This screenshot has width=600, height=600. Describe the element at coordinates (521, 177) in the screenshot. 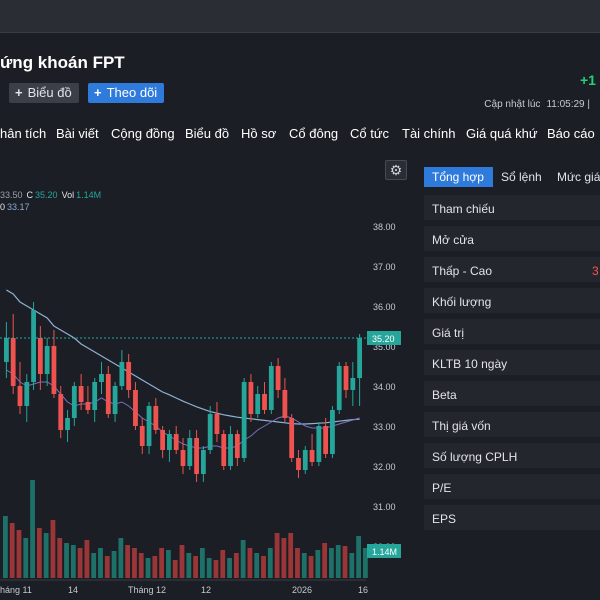

I see `tab-order-book: Sổ lệnh` at that location.